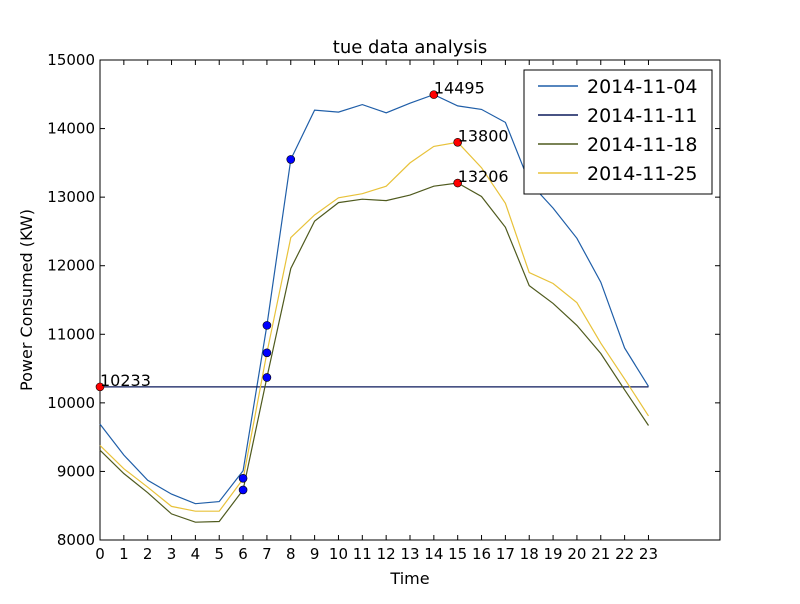  Describe the element at coordinates (267, 554) in the screenshot. I see `x-tick-label: 7` at that location.